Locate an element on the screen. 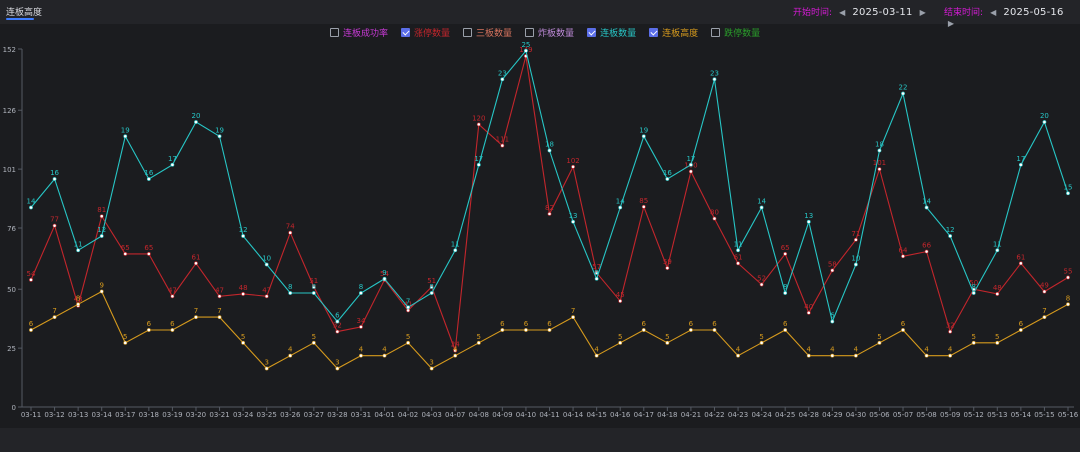 The height and width of the screenshot is (452, 1080). next-end-date-icon: ▶ is located at coordinates (951, 23).